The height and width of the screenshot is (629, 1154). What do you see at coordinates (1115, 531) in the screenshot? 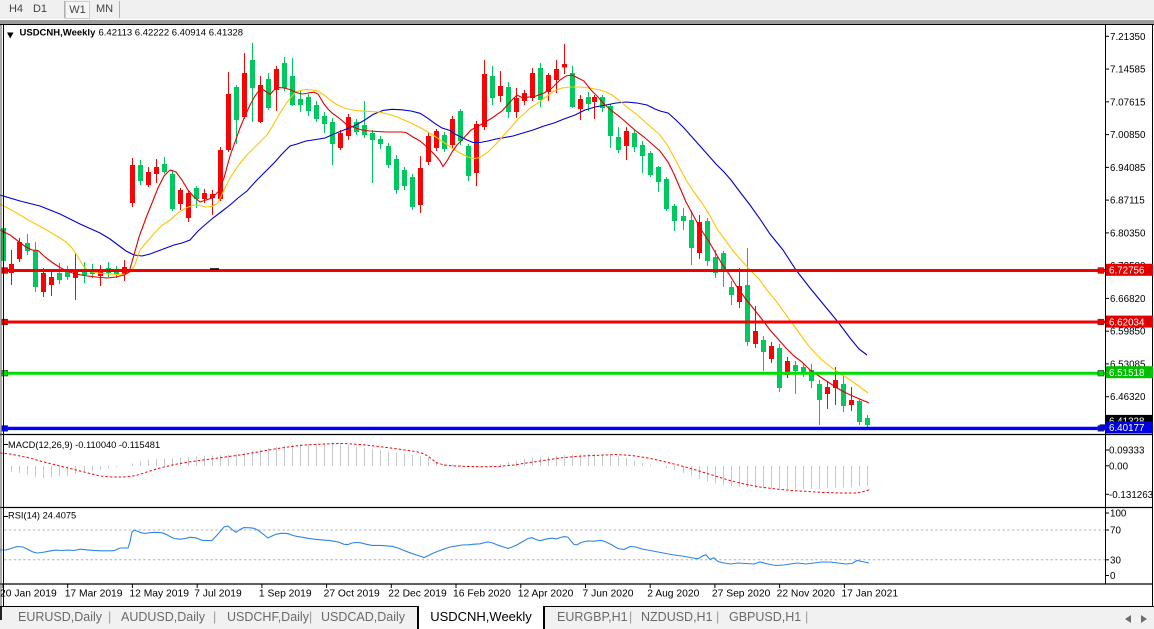
I see `svg-text: 70` at bounding box center [1115, 531].